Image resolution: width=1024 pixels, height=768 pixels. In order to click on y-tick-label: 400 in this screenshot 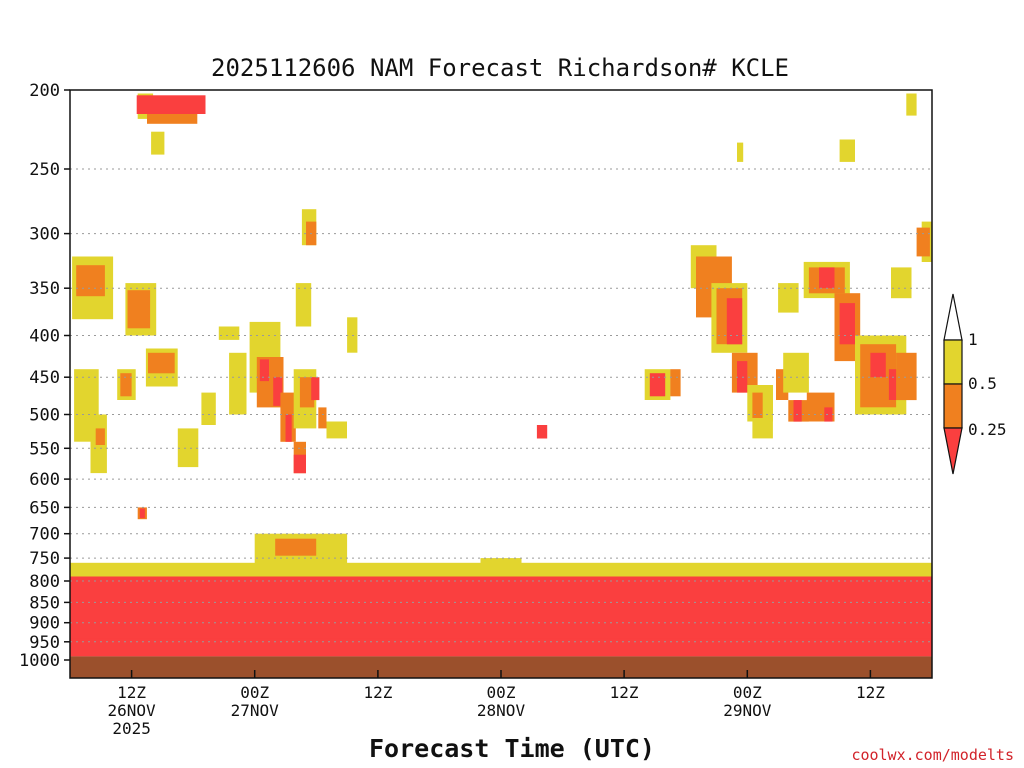, I will do `click(44, 337)`.